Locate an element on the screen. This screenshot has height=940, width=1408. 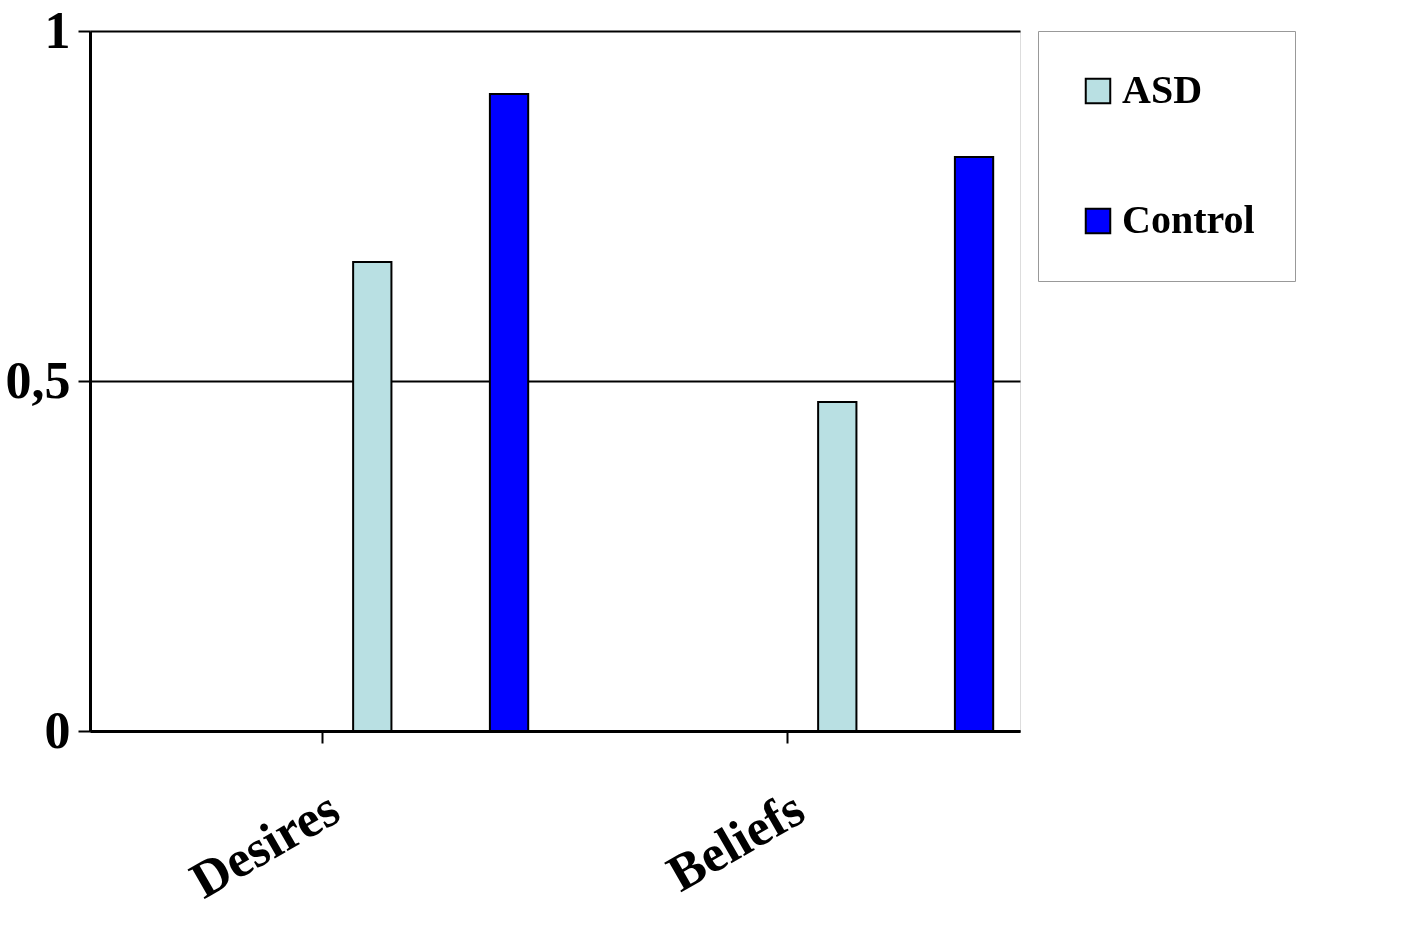
y-tick-label: 1 is located at coordinates (57, 30).